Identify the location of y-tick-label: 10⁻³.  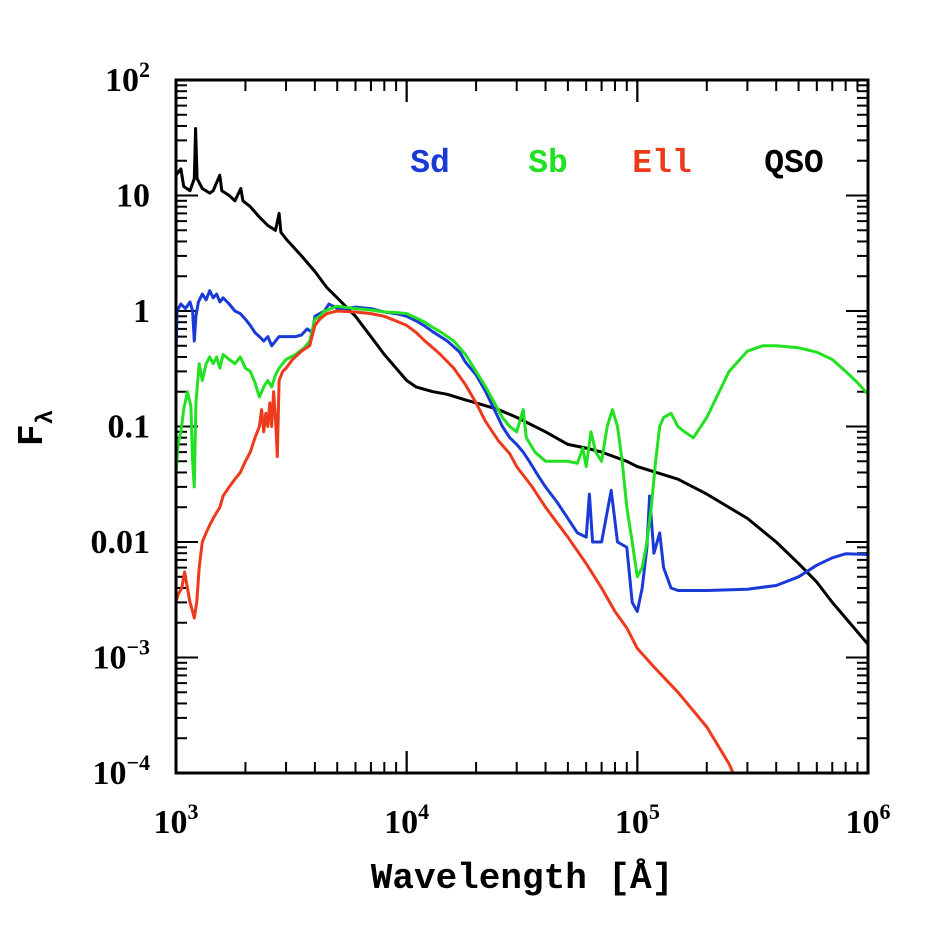
(121, 656).